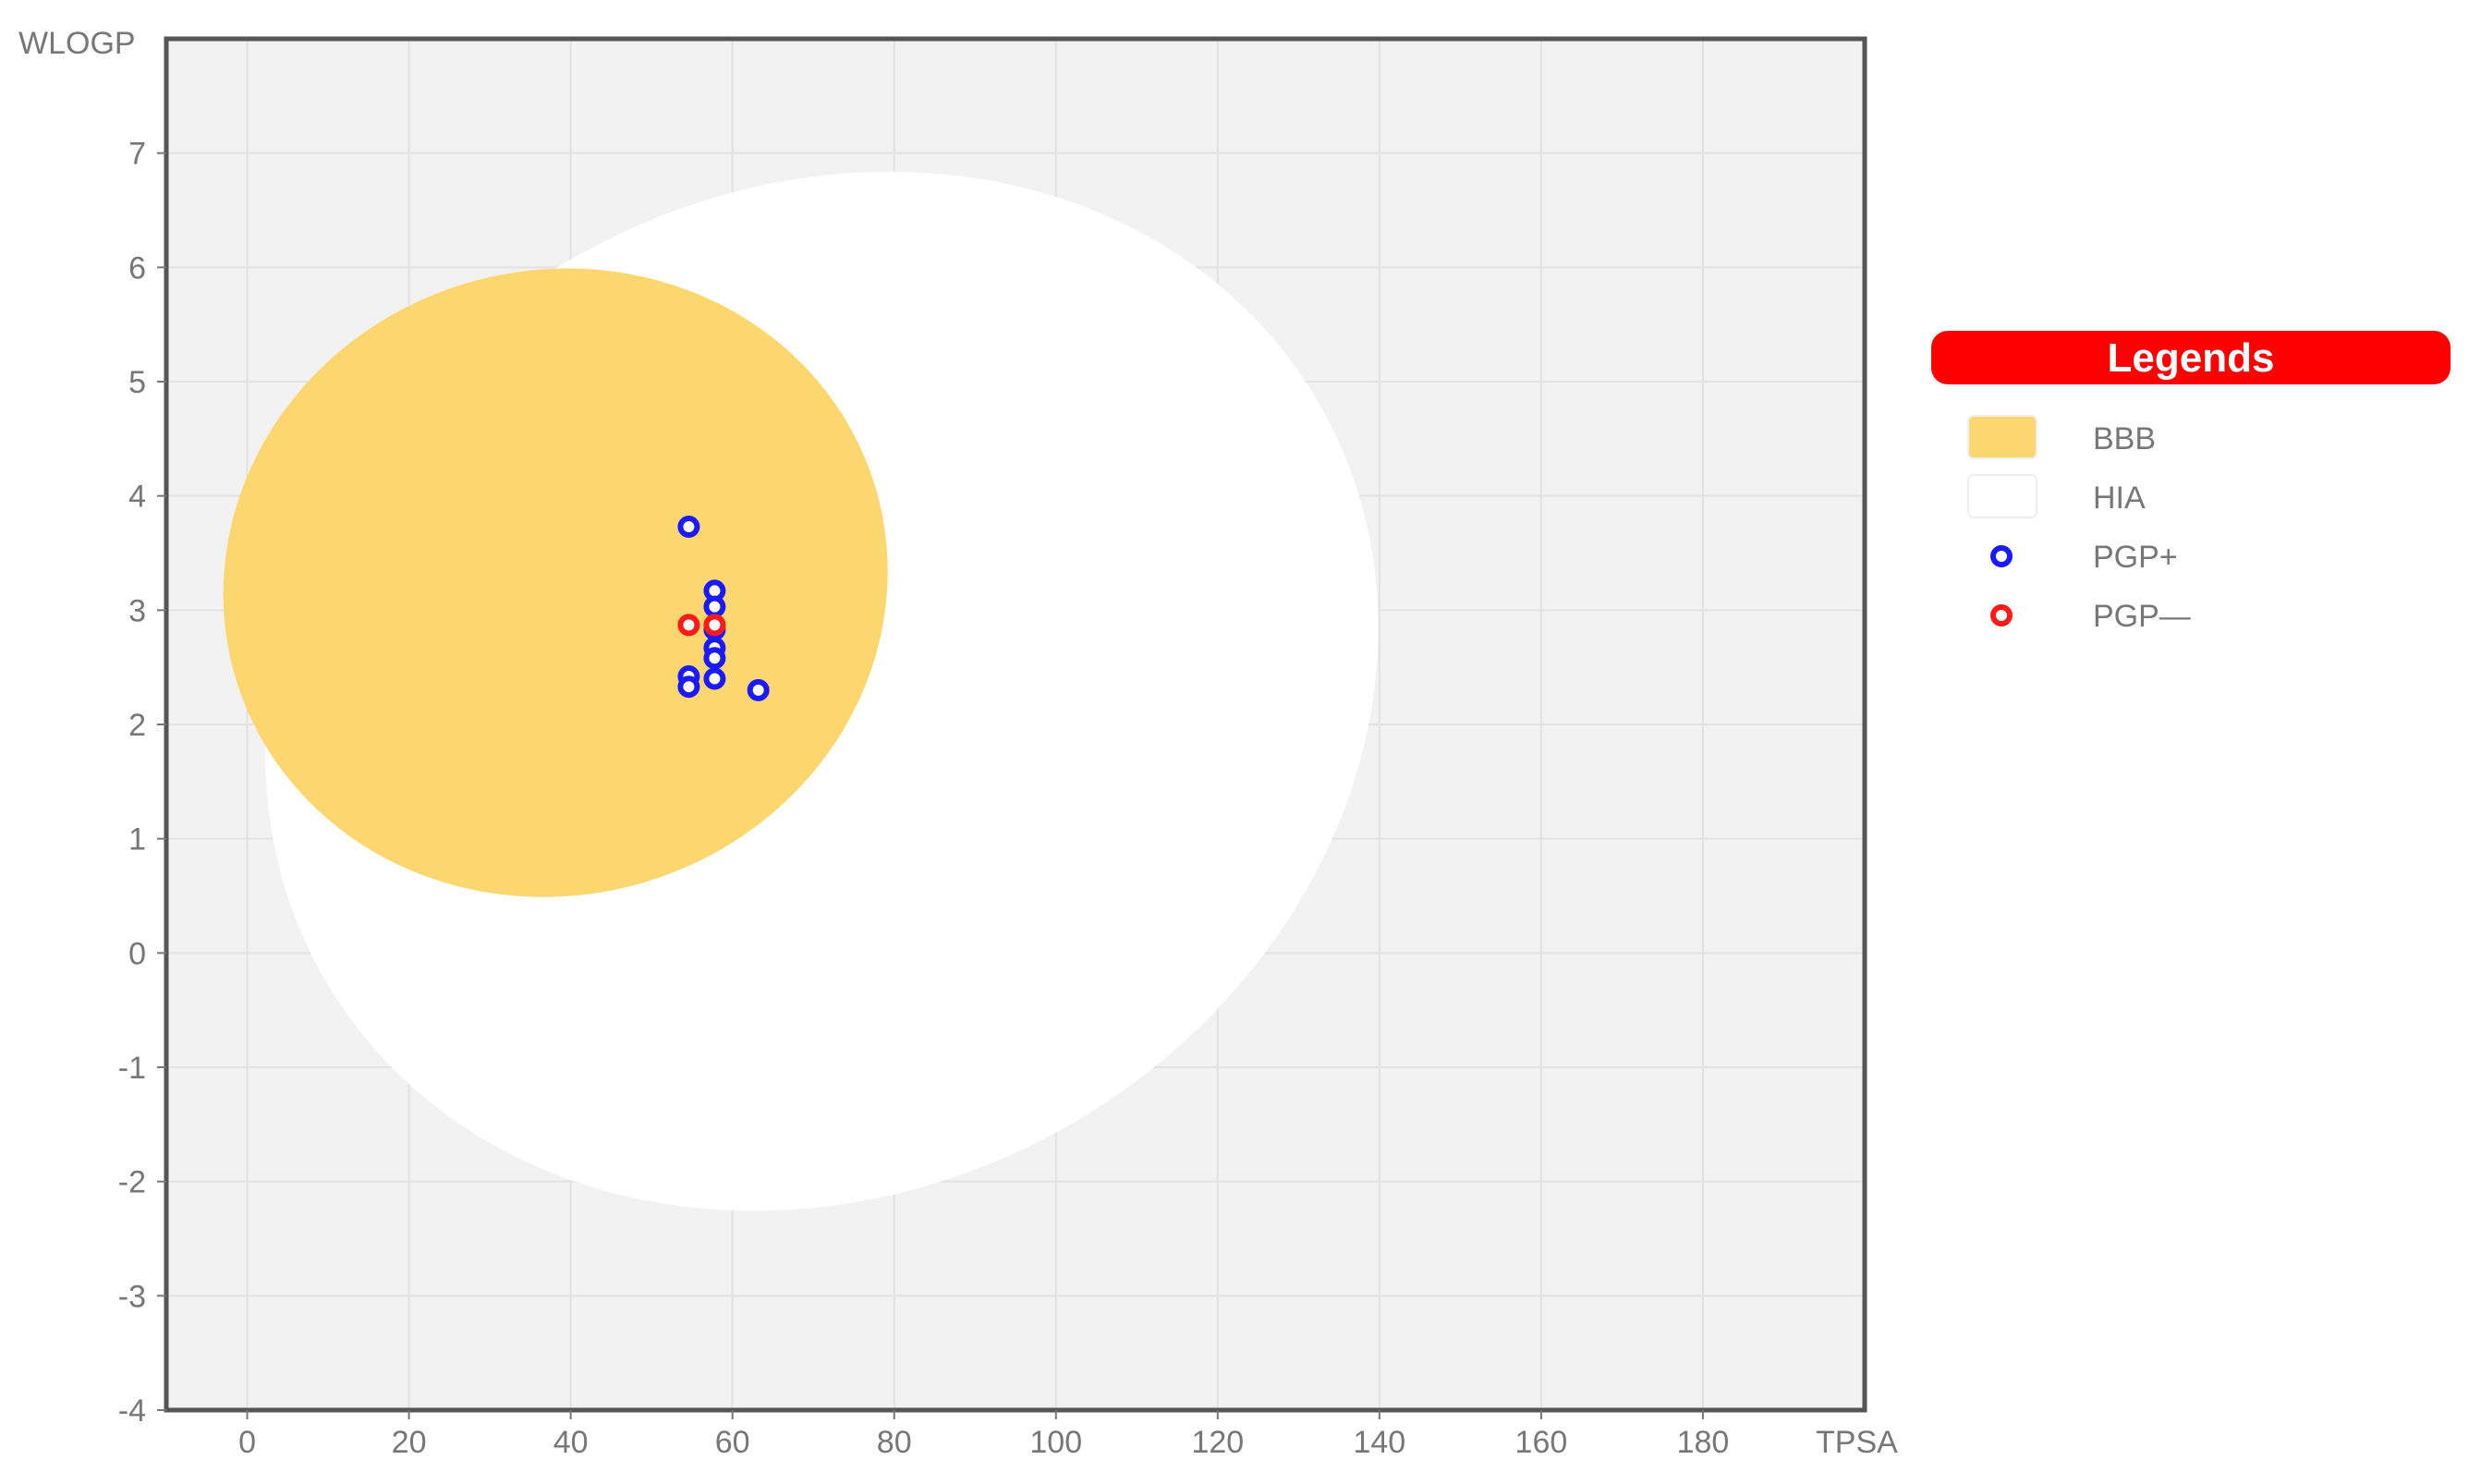 This screenshot has height=1484, width=2469. I want to click on legend-item-4: PGP—, so click(2090, 616).